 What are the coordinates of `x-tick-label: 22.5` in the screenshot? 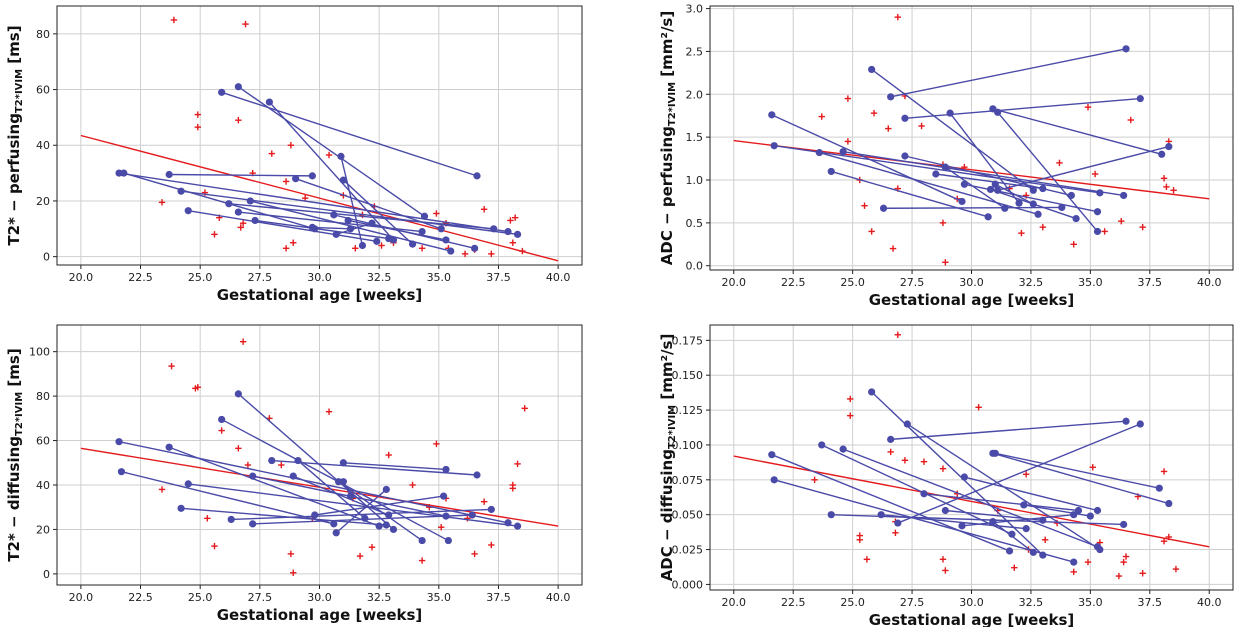 It's located at (140, 597).